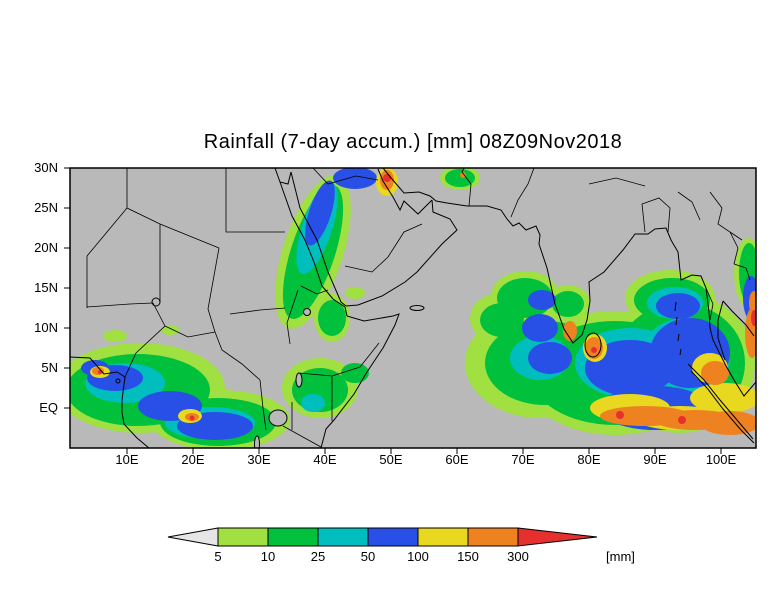  I want to click on y-tick-label-20n: 20N, so click(46, 247).